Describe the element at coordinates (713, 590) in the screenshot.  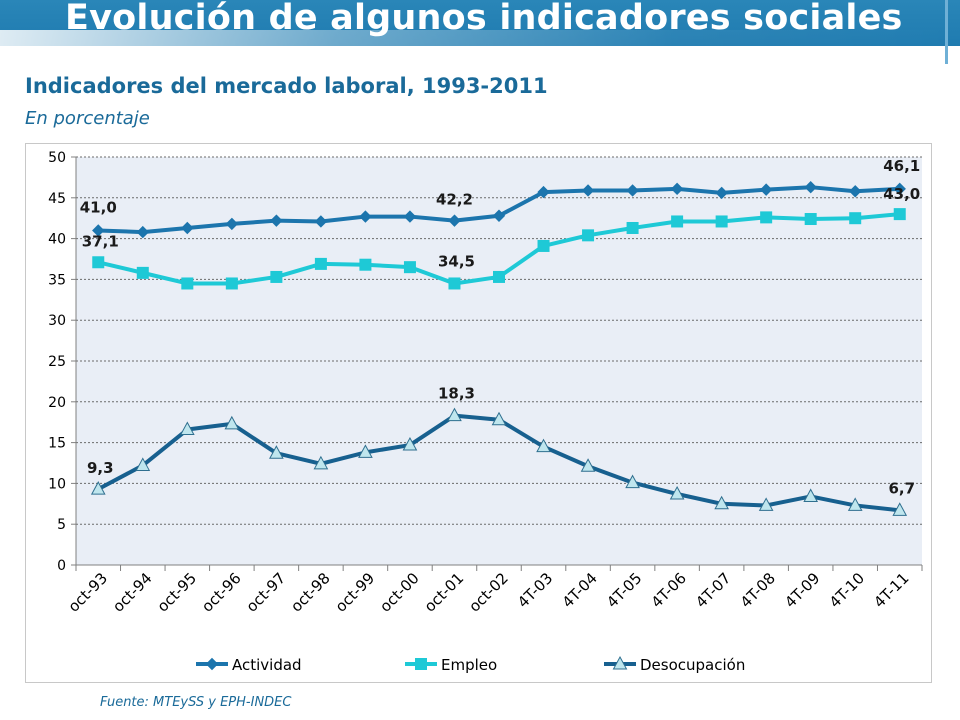
I see `x-tick-label: 4T-07` at that location.